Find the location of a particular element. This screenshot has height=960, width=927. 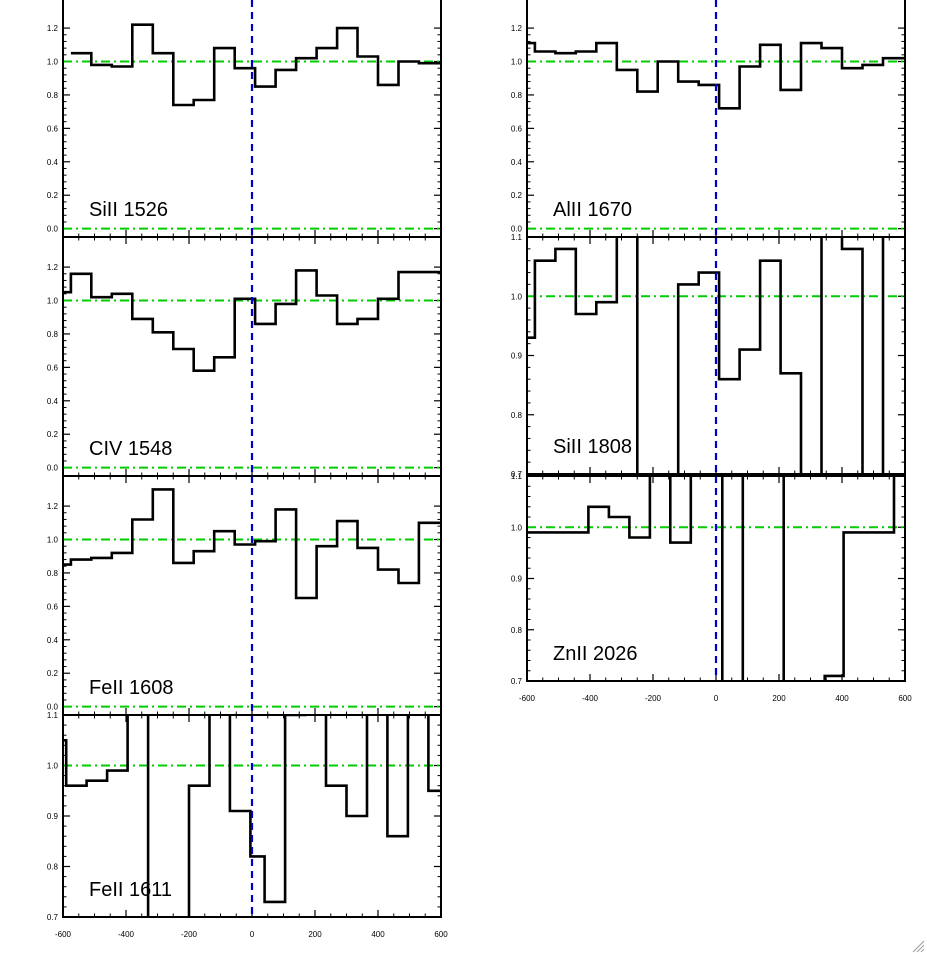

ion-label: CIV 1548 is located at coordinates (130, 449).